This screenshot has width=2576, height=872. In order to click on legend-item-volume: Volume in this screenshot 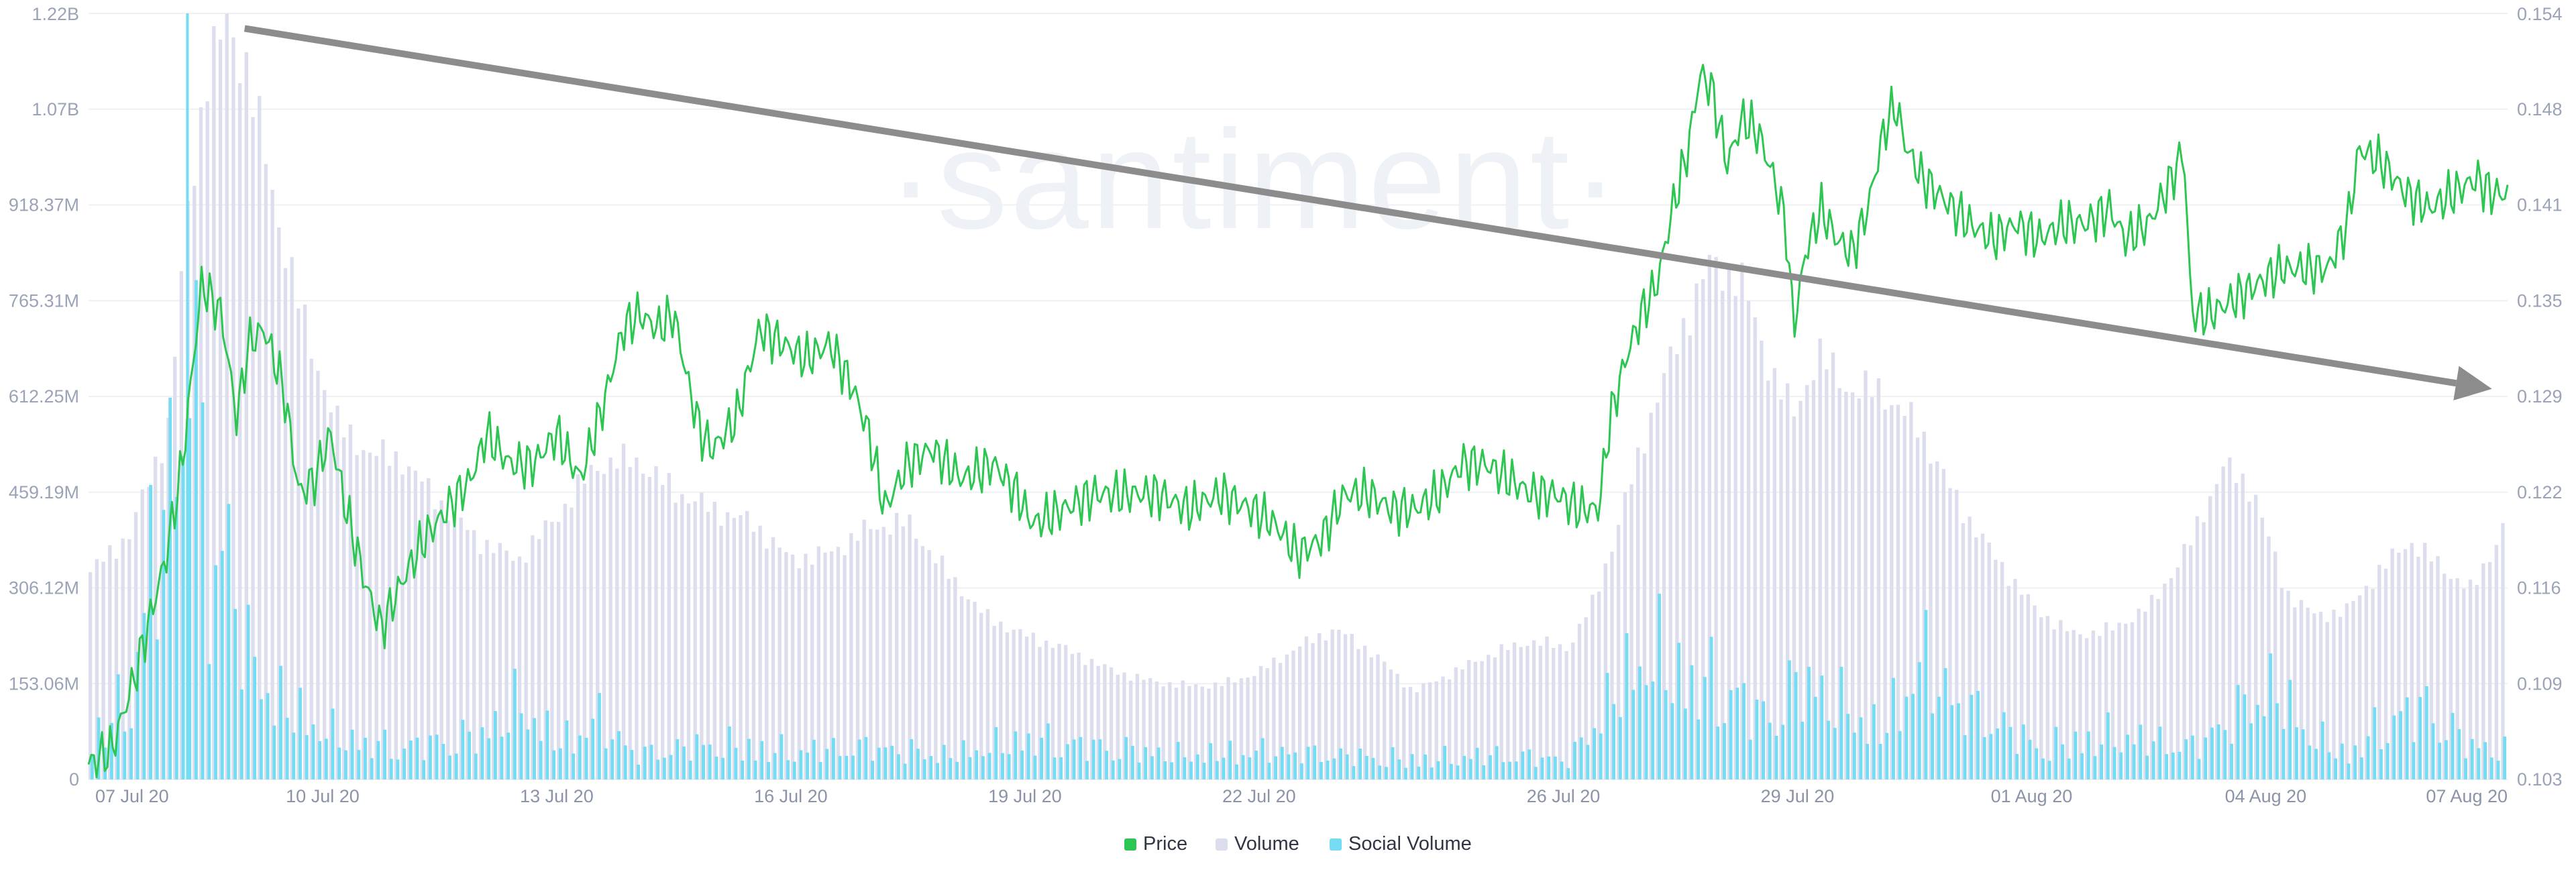, I will do `click(1257, 844)`.